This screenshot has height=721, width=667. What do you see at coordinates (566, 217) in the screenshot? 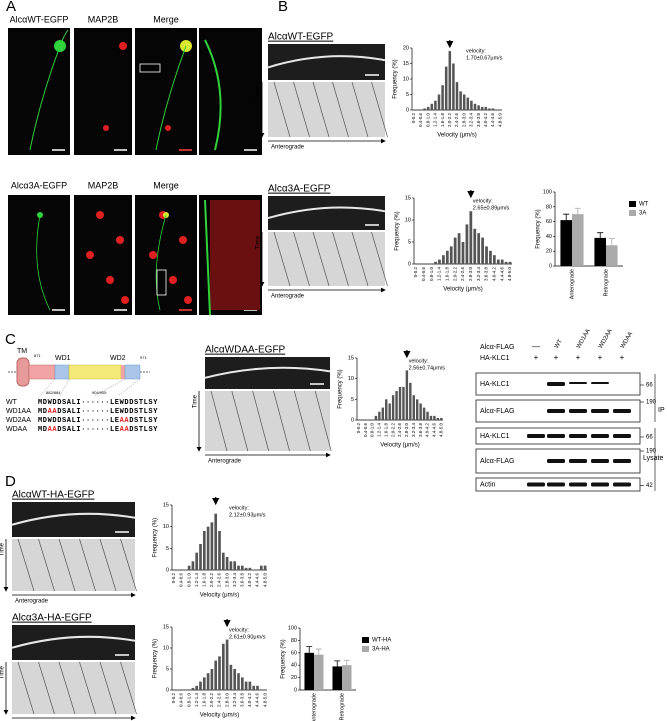
I see `error-bar` at bounding box center [566, 217].